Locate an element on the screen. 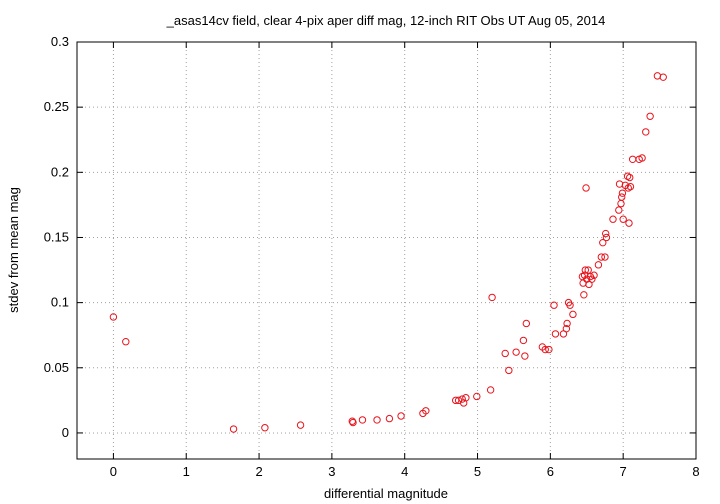 The width and height of the screenshot is (720, 504). y-axis-label: stdev from mean mag is located at coordinates (13, 250).